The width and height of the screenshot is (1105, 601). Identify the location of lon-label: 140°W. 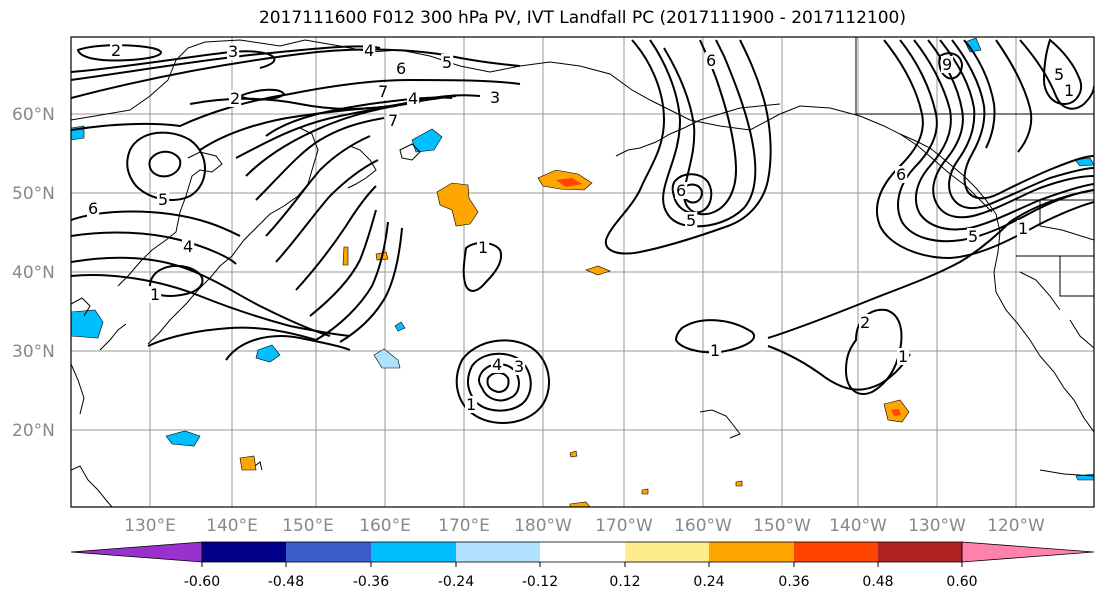
(858, 526).